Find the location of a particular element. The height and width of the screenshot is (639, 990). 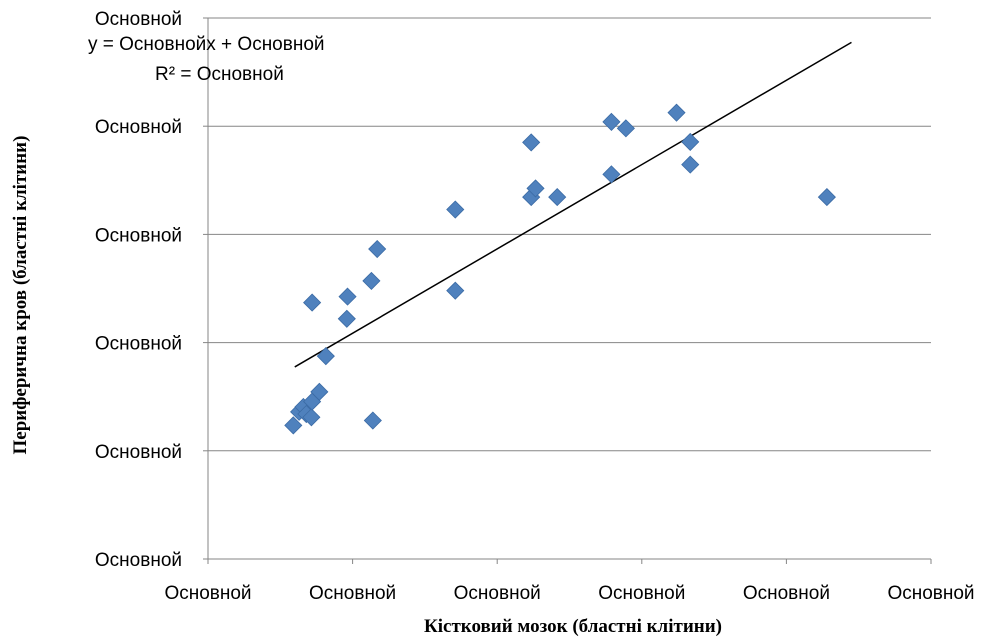

y-axis-title: Периферична кров (бластні клітини) is located at coordinates (20, 295).